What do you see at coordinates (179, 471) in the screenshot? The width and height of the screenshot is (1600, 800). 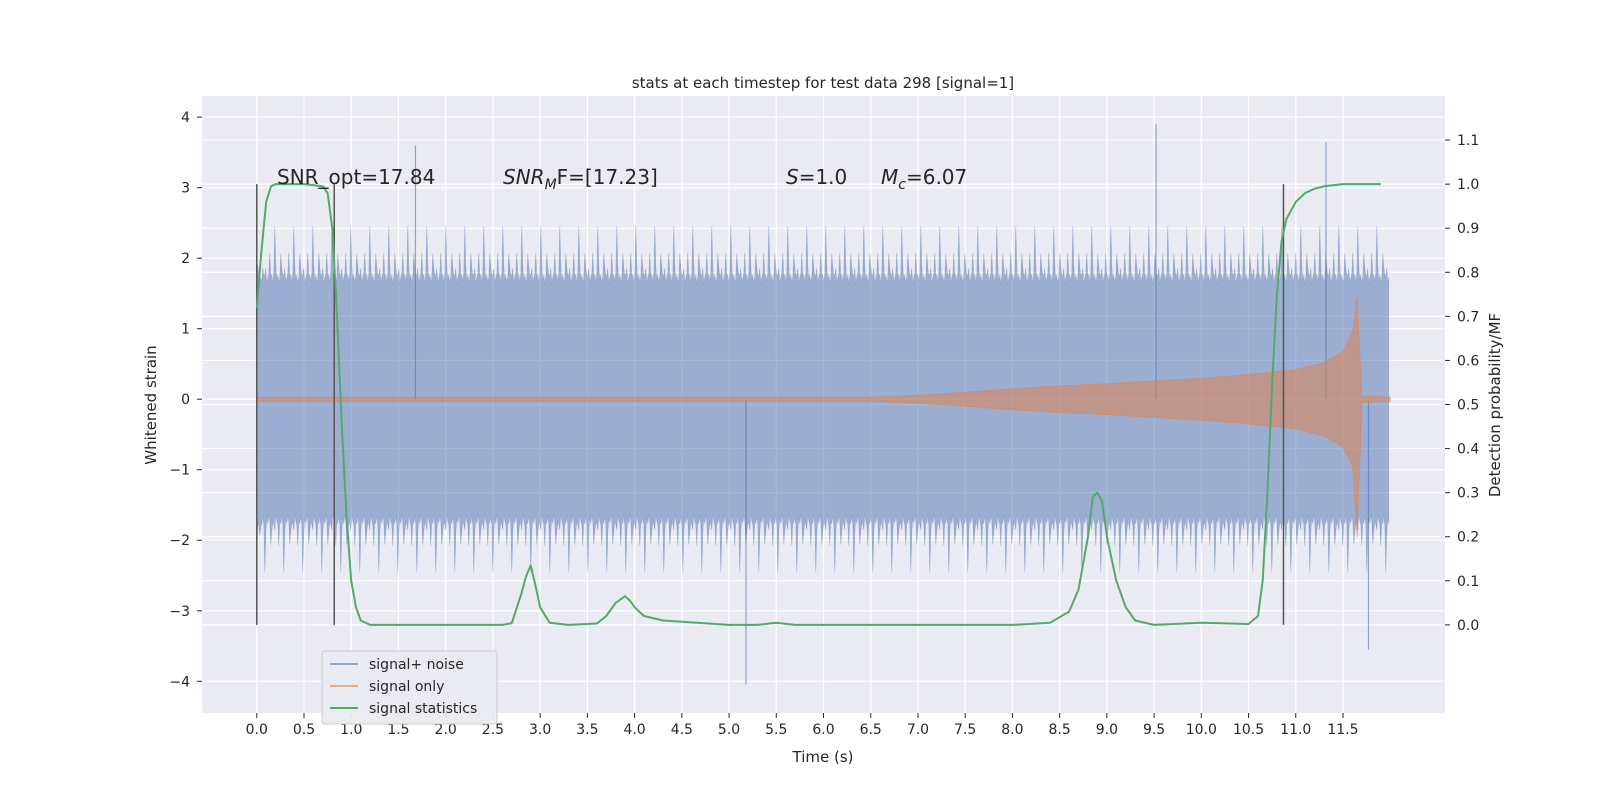 I see `y-tick-label: −1` at bounding box center [179, 471].